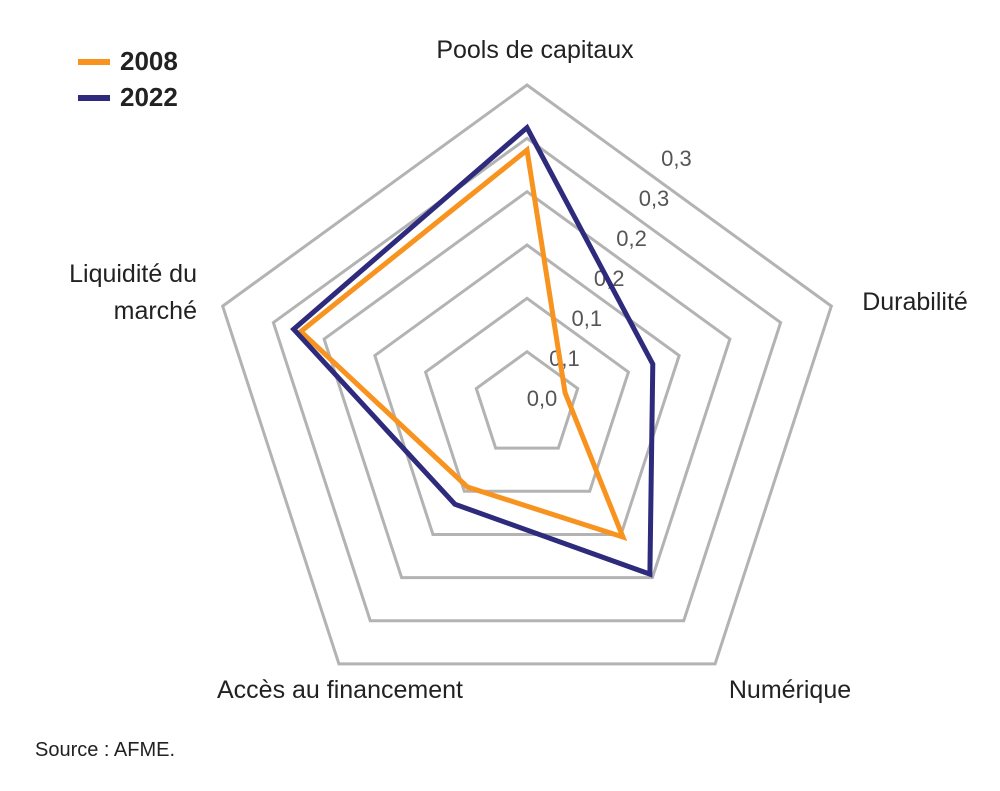 The height and width of the screenshot is (791, 1000). What do you see at coordinates (631, 238) in the screenshot?
I see `r-tick-label: 0,2` at bounding box center [631, 238].